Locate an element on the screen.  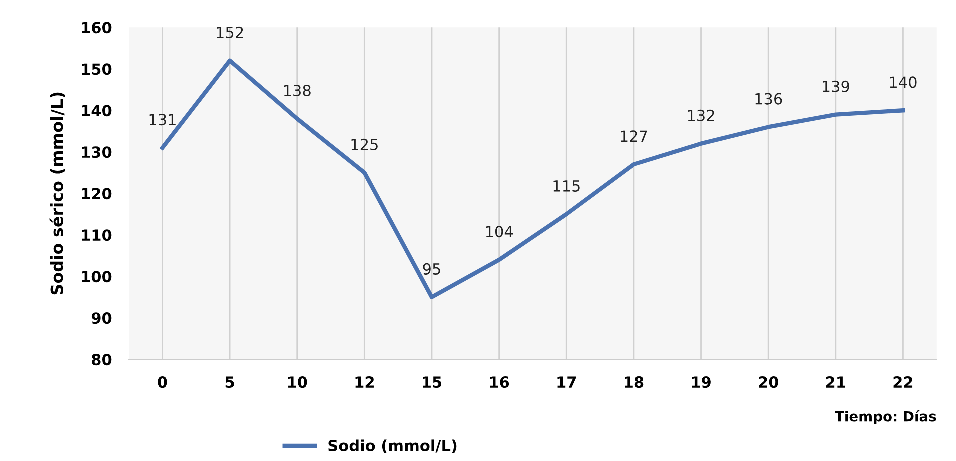
x-tick-label: 19 is located at coordinates (701, 382).